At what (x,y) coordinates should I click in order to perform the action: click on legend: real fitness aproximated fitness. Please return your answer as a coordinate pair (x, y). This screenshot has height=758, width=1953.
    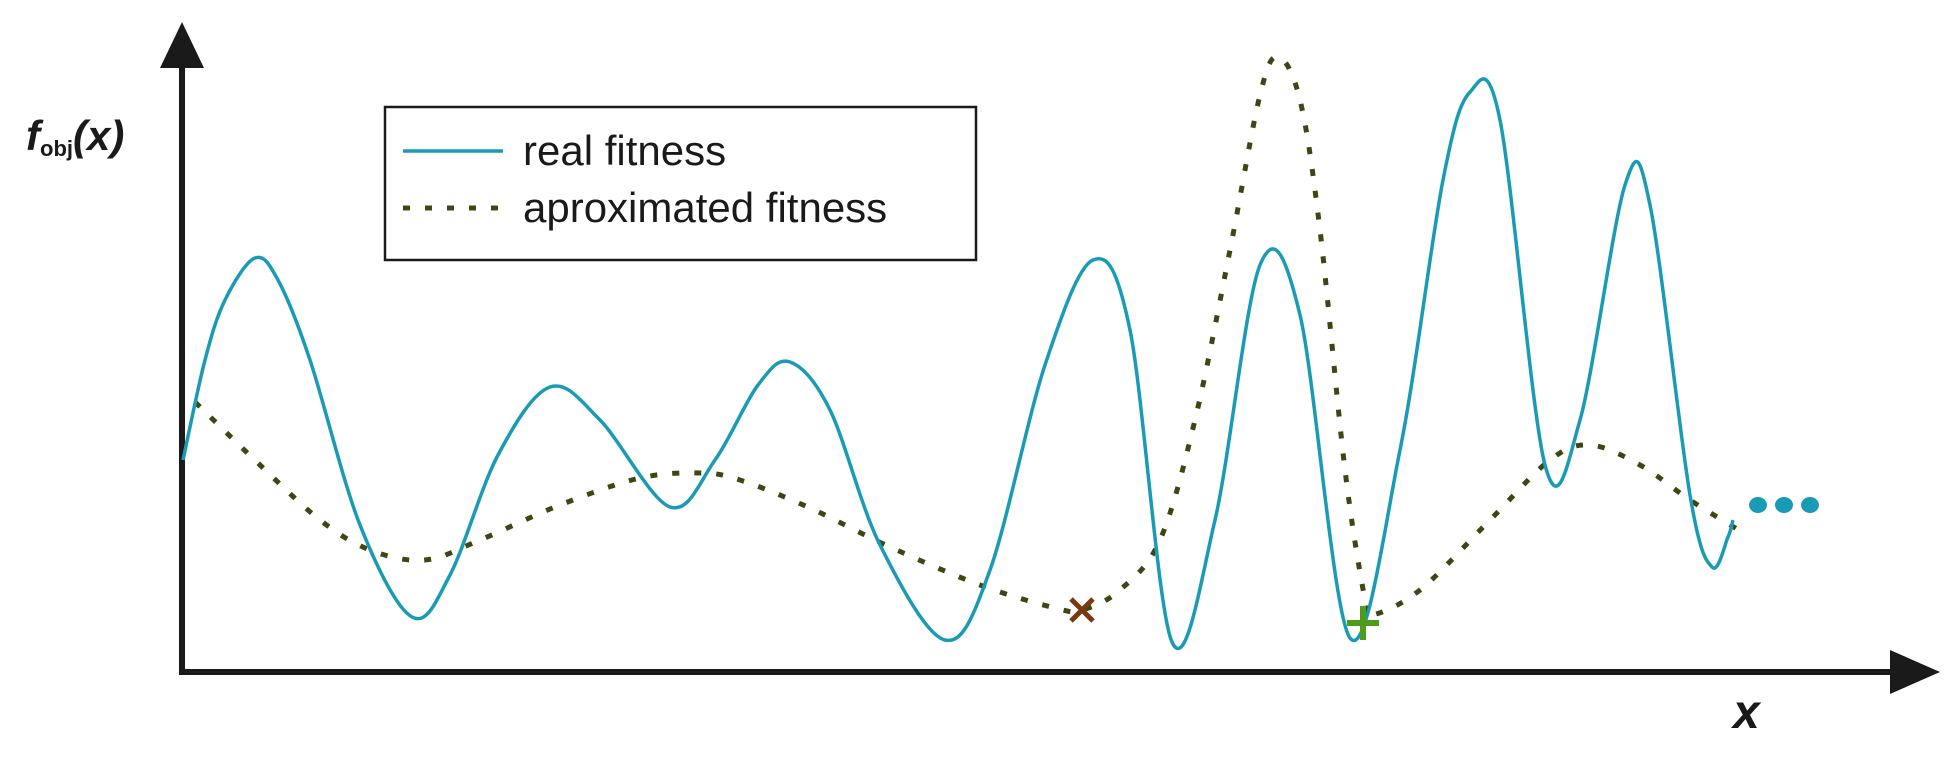
    Looking at the image, I should click on (680, 183).